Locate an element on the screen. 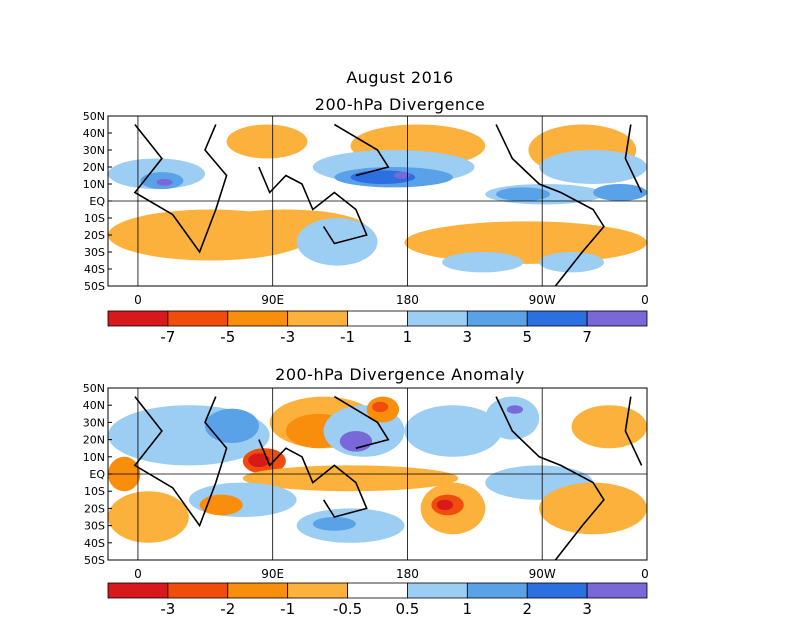 This screenshot has width=800, height=618. colorbar-label: 7 is located at coordinates (587, 337).